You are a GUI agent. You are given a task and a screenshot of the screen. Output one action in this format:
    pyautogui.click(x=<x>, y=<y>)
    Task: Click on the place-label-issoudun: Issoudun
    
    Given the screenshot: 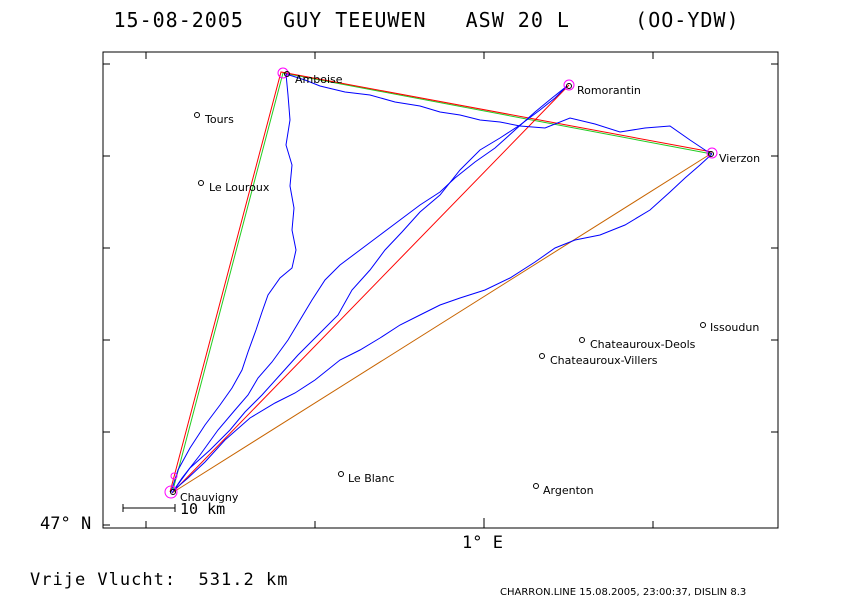 What is the action you would take?
    pyautogui.click(x=735, y=327)
    